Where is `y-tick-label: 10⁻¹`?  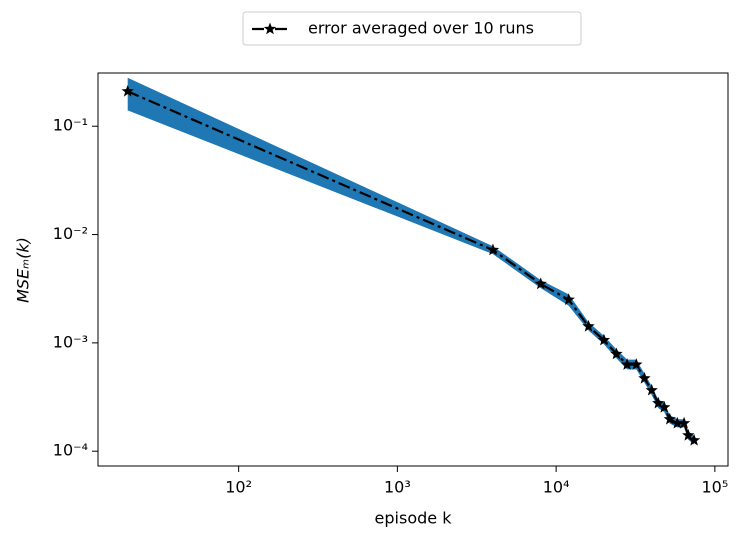 y-tick-label: 10⁻¹ is located at coordinates (70, 125).